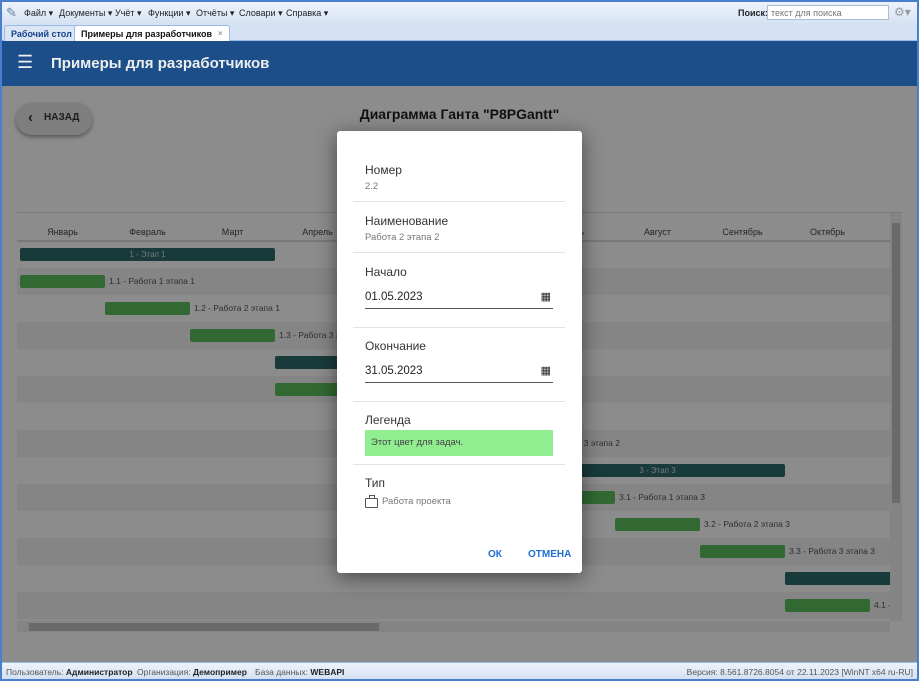  Describe the element at coordinates (147, 254) in the screenshot. I see `stage-bar: 1 - Этап 1` at that location.